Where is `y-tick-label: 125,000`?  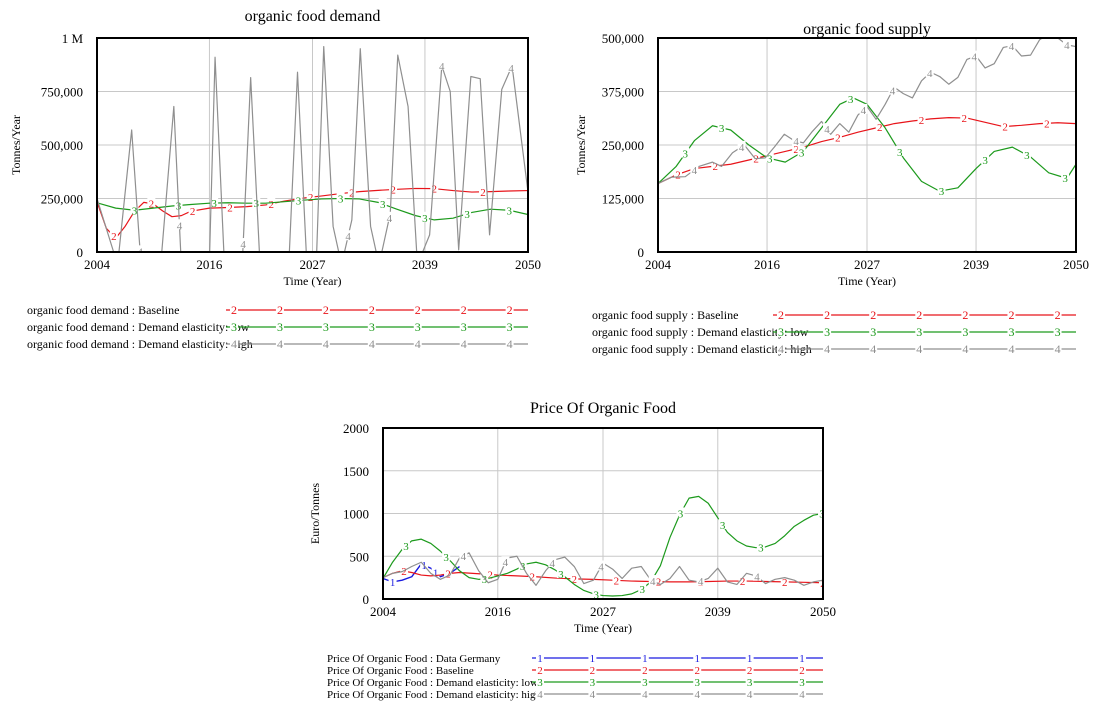 y-tick-label: 125,000 is located at coordinates (623, 199).